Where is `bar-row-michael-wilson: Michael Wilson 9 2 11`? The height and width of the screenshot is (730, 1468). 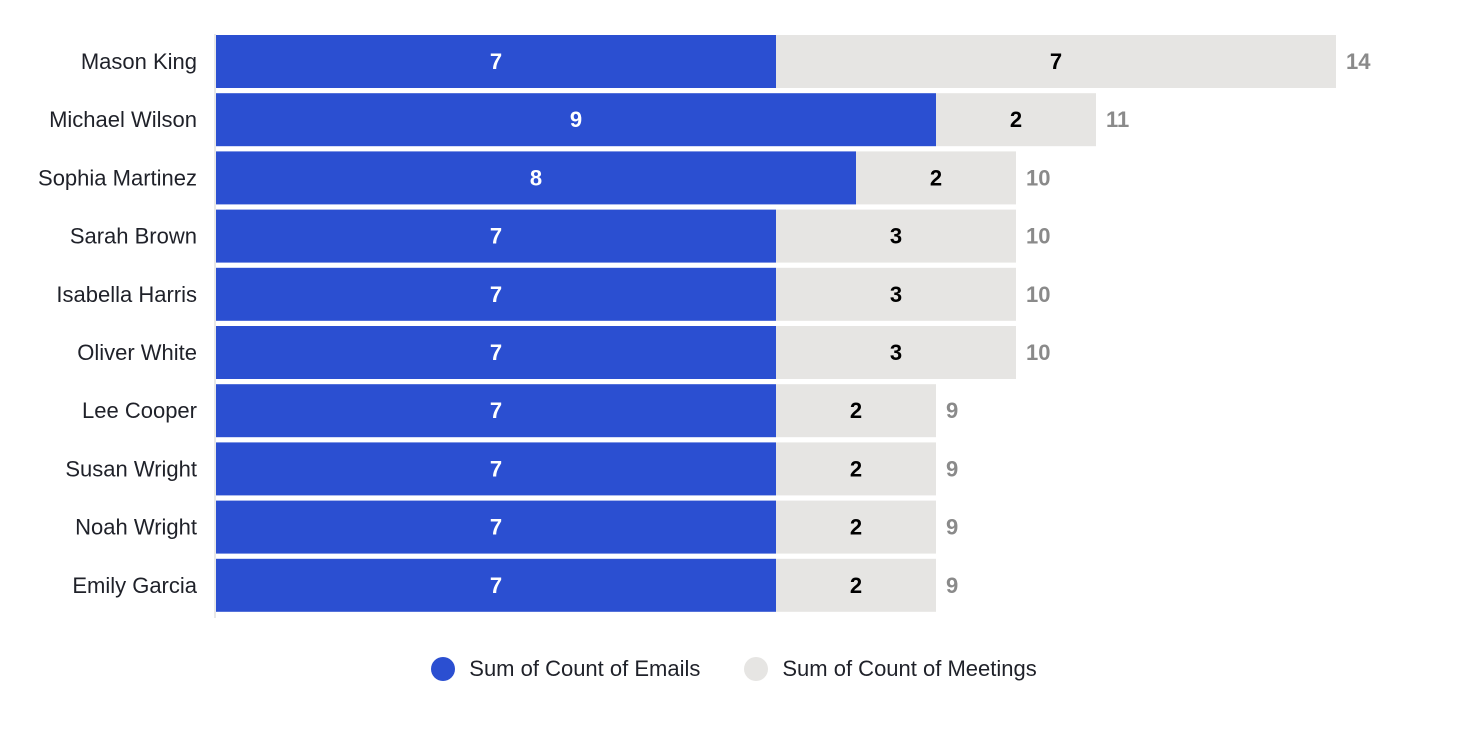 bar-row-michael-wilson: Michael Wilson 9 2 11 is located at coordinates (589, 120).